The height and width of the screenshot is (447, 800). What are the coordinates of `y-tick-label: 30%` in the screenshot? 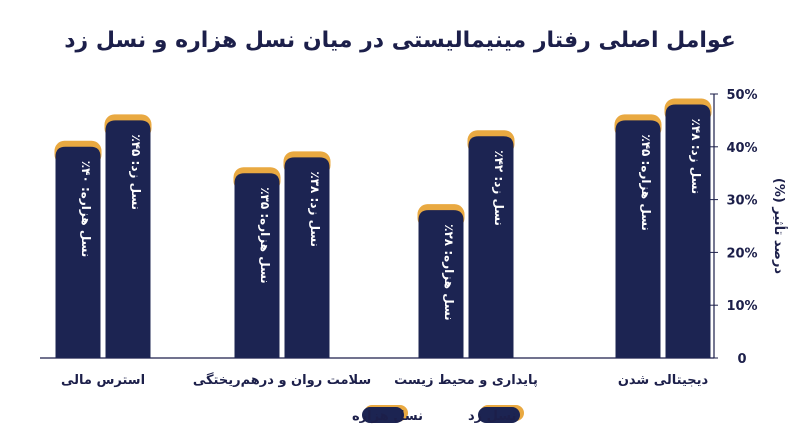 It's located at (741, 201).